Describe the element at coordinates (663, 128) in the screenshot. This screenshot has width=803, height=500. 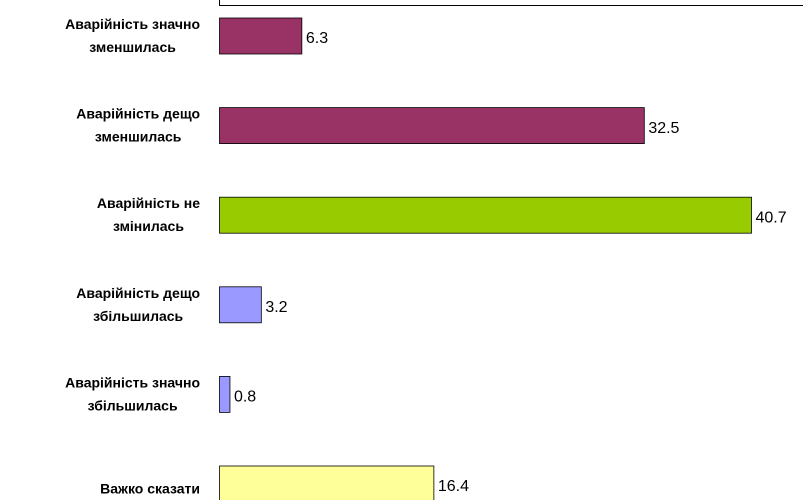
I see `value-label: 32.5` at that location.